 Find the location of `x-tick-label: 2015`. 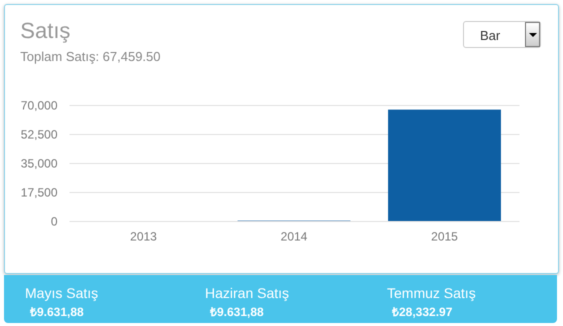

x-tick-label: 2015 is located at coordinates (444, 237).